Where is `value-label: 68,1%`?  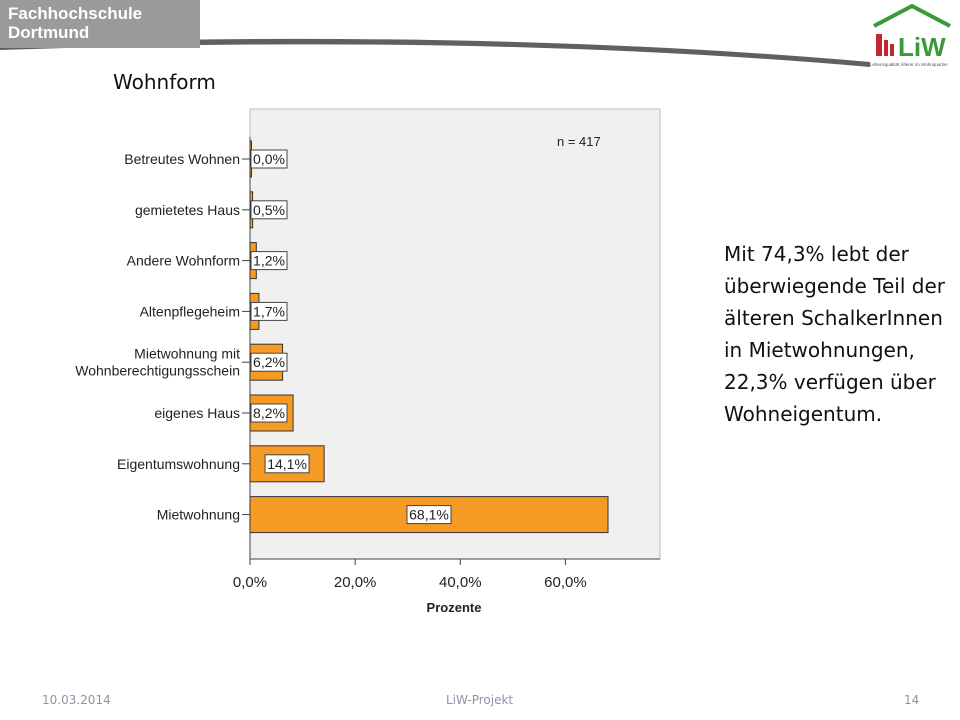
value-label: 68,1% is located at coordinates (429, 515).